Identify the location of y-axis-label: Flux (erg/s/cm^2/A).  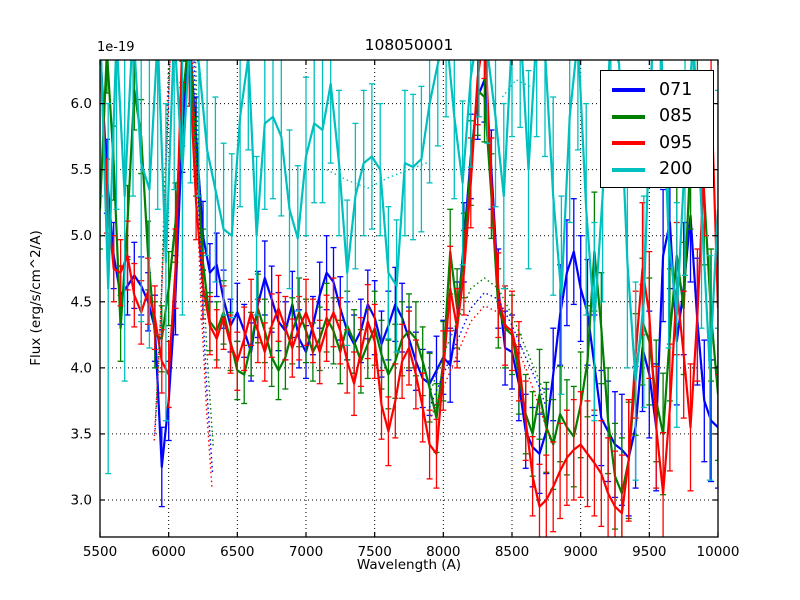
(36, 298).